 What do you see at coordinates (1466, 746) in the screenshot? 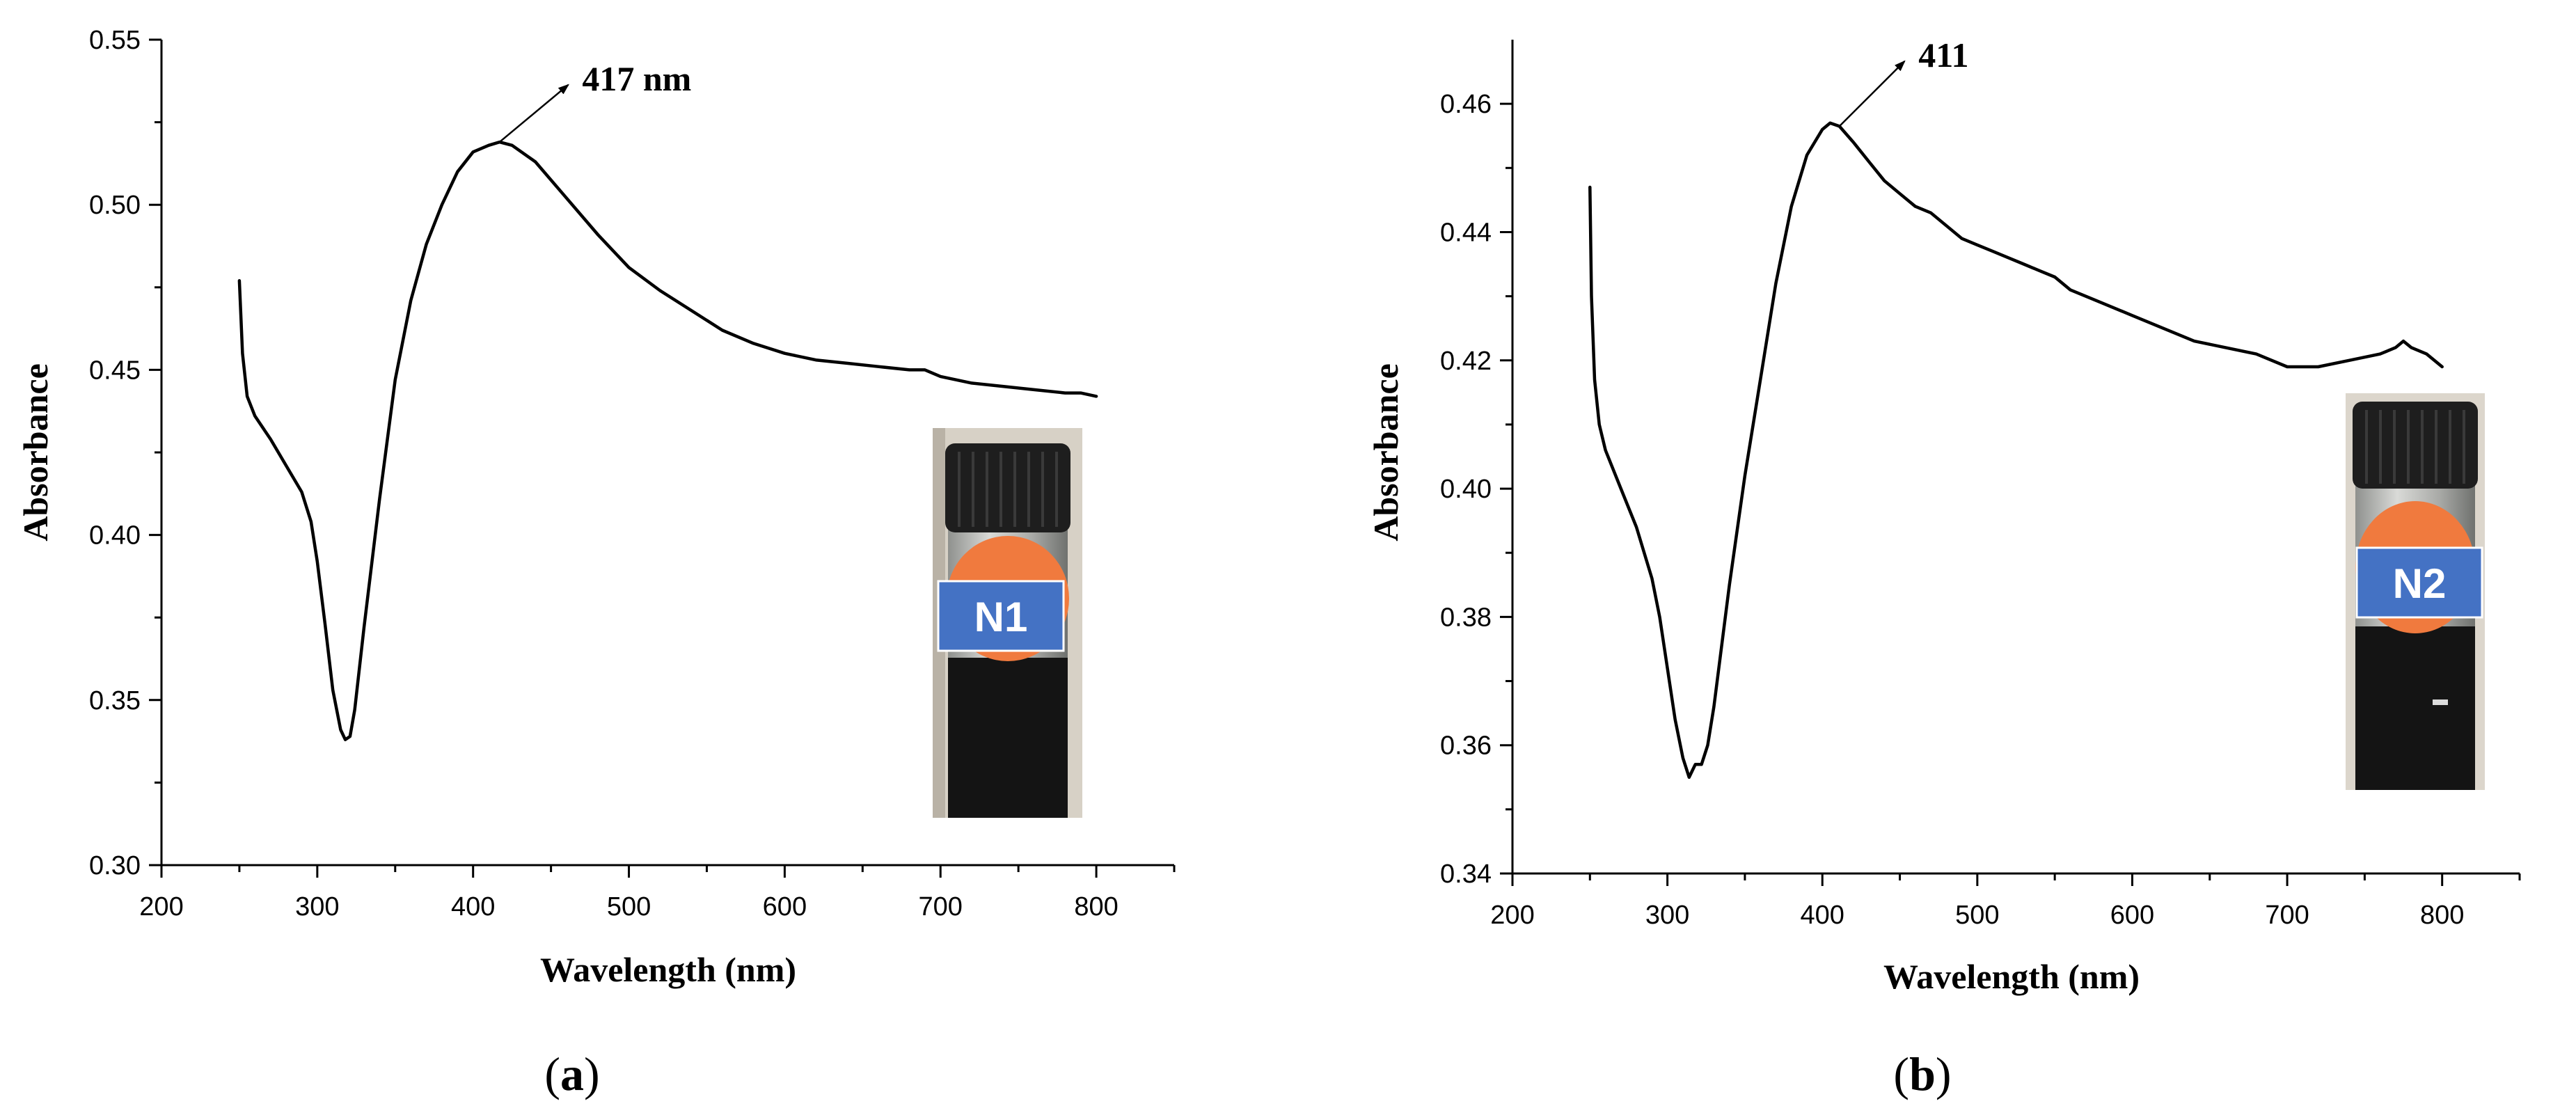
I see `y-tick-label: 0.36` at bounding box center [1466, 746].